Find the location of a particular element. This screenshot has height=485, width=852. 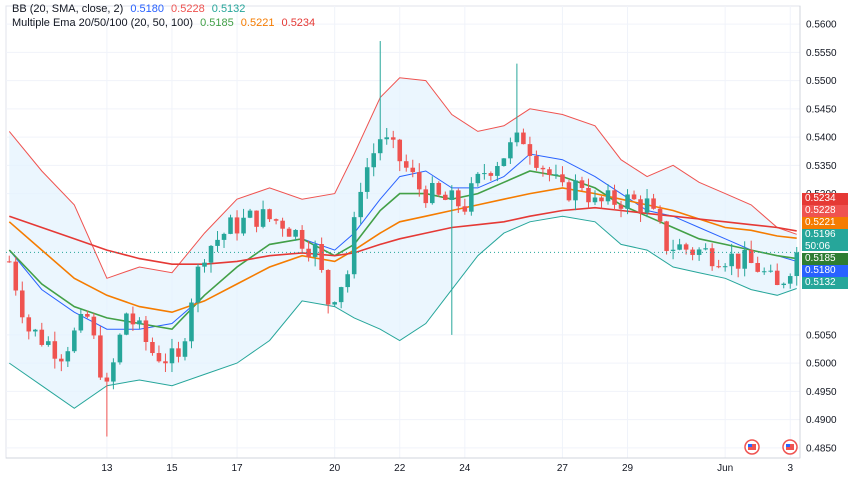

y-tick-label: 0.5600 is located at coordinates (821, 25).